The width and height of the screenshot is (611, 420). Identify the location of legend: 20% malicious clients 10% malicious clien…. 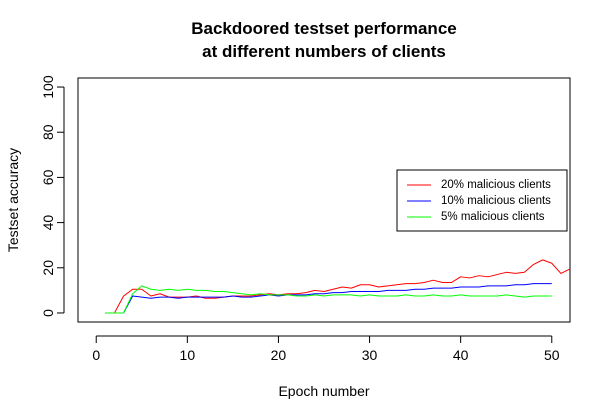
(482, 200).